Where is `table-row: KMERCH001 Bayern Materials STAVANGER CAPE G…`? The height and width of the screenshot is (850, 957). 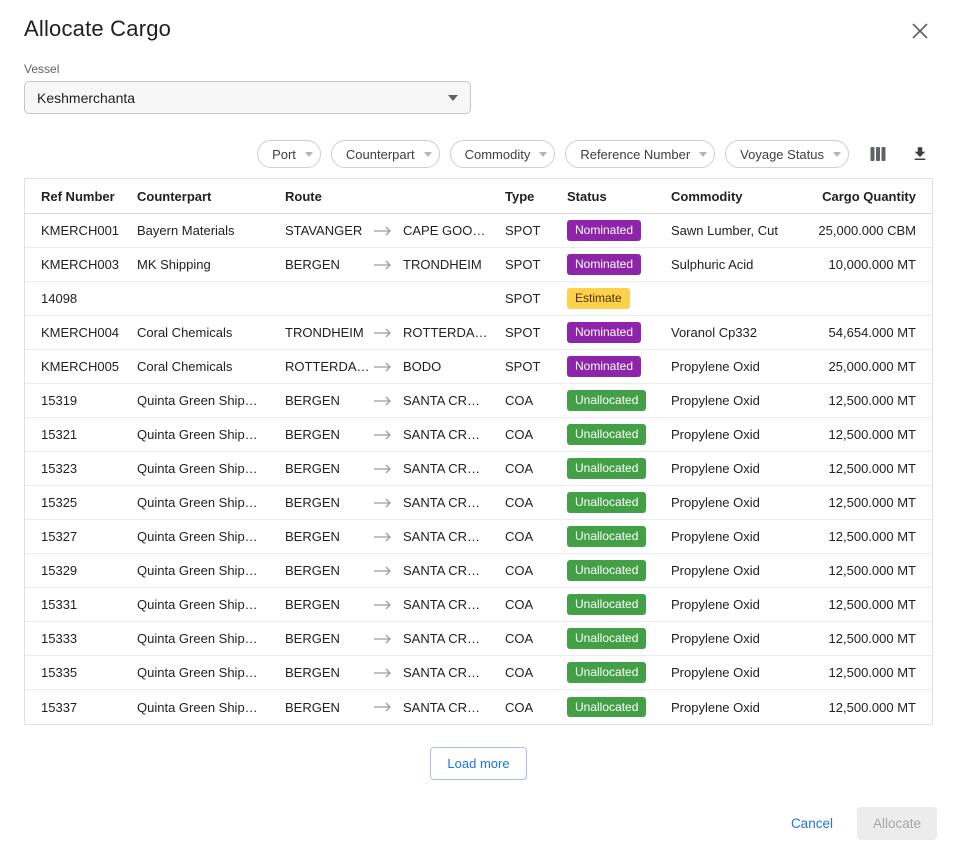
table-row: KMERCH001 Bayern Materials STAVANGER CAPE G… is located at coordinates (478, 231).